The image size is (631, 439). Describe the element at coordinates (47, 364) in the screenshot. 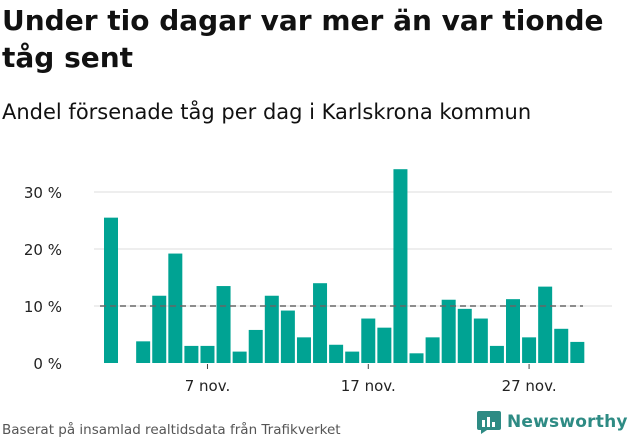

I see `y-tick-label: 0 %` at that location.